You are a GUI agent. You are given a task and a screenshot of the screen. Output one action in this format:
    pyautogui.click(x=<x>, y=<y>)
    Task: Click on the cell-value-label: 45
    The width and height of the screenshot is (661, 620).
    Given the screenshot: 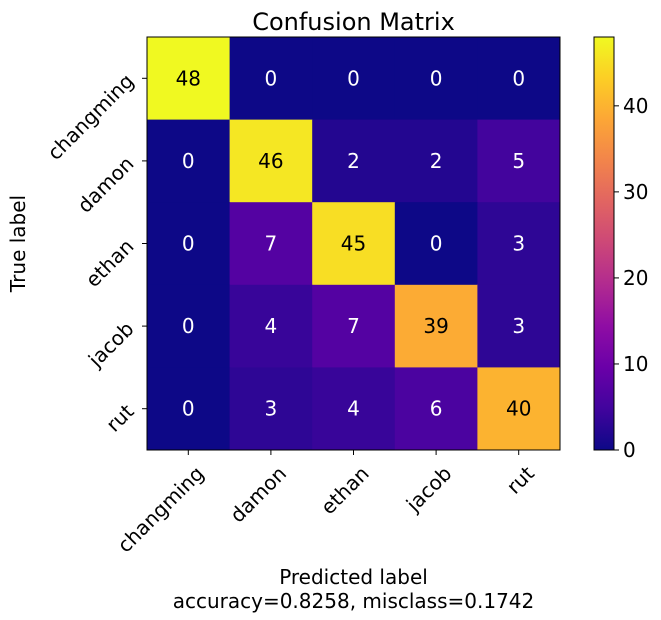 What is the action you would take?
    pyautogui.click(x=353, y=244)
    